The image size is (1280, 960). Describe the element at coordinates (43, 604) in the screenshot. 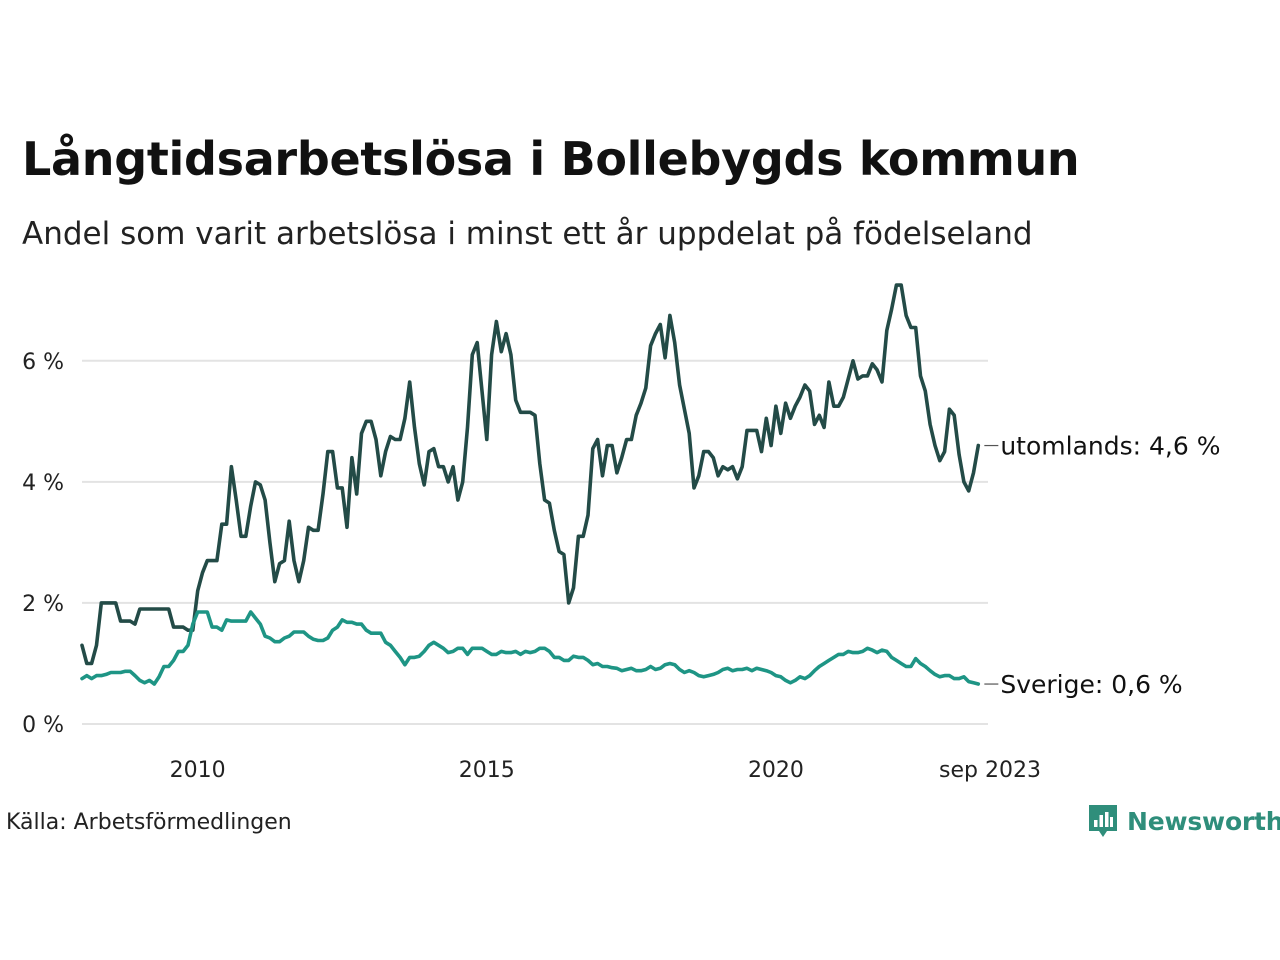

I see `y-tick-label-1: 2 %` at that location.